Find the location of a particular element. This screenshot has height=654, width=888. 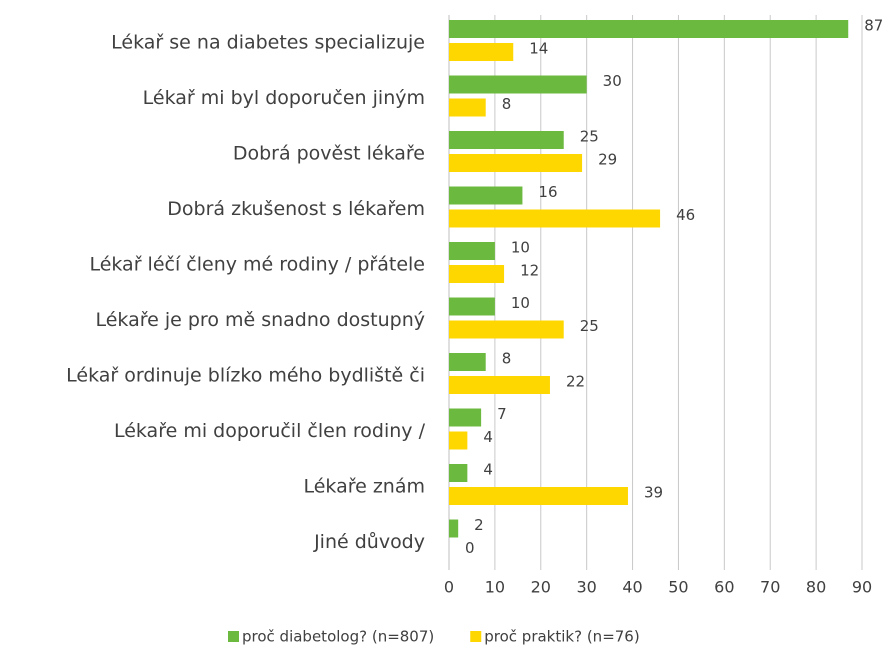

x-tick-label: 70 is located at coordinates (770, 587).